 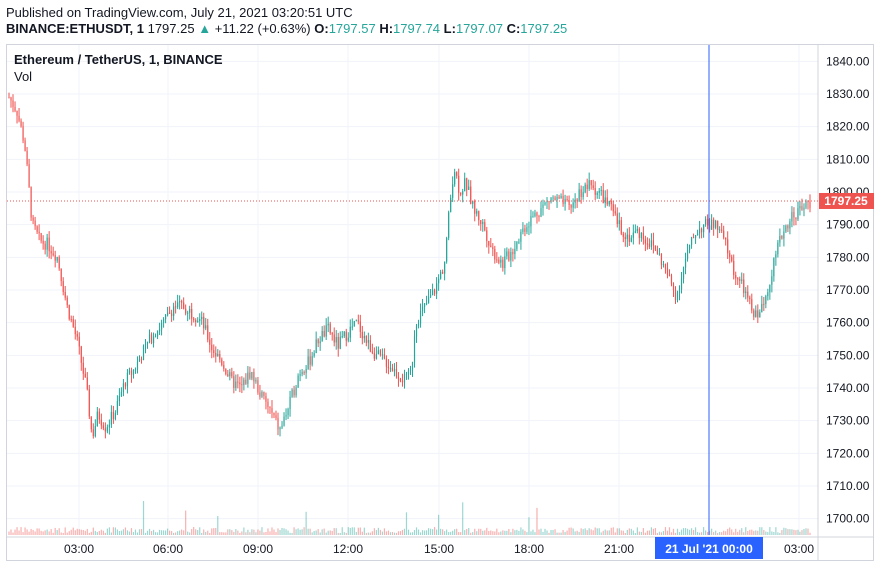 What do you see at coordinates (848, 519) in the screenshot?
I see `y-tick-label: 1700.00` at bounding box center [848, 519].